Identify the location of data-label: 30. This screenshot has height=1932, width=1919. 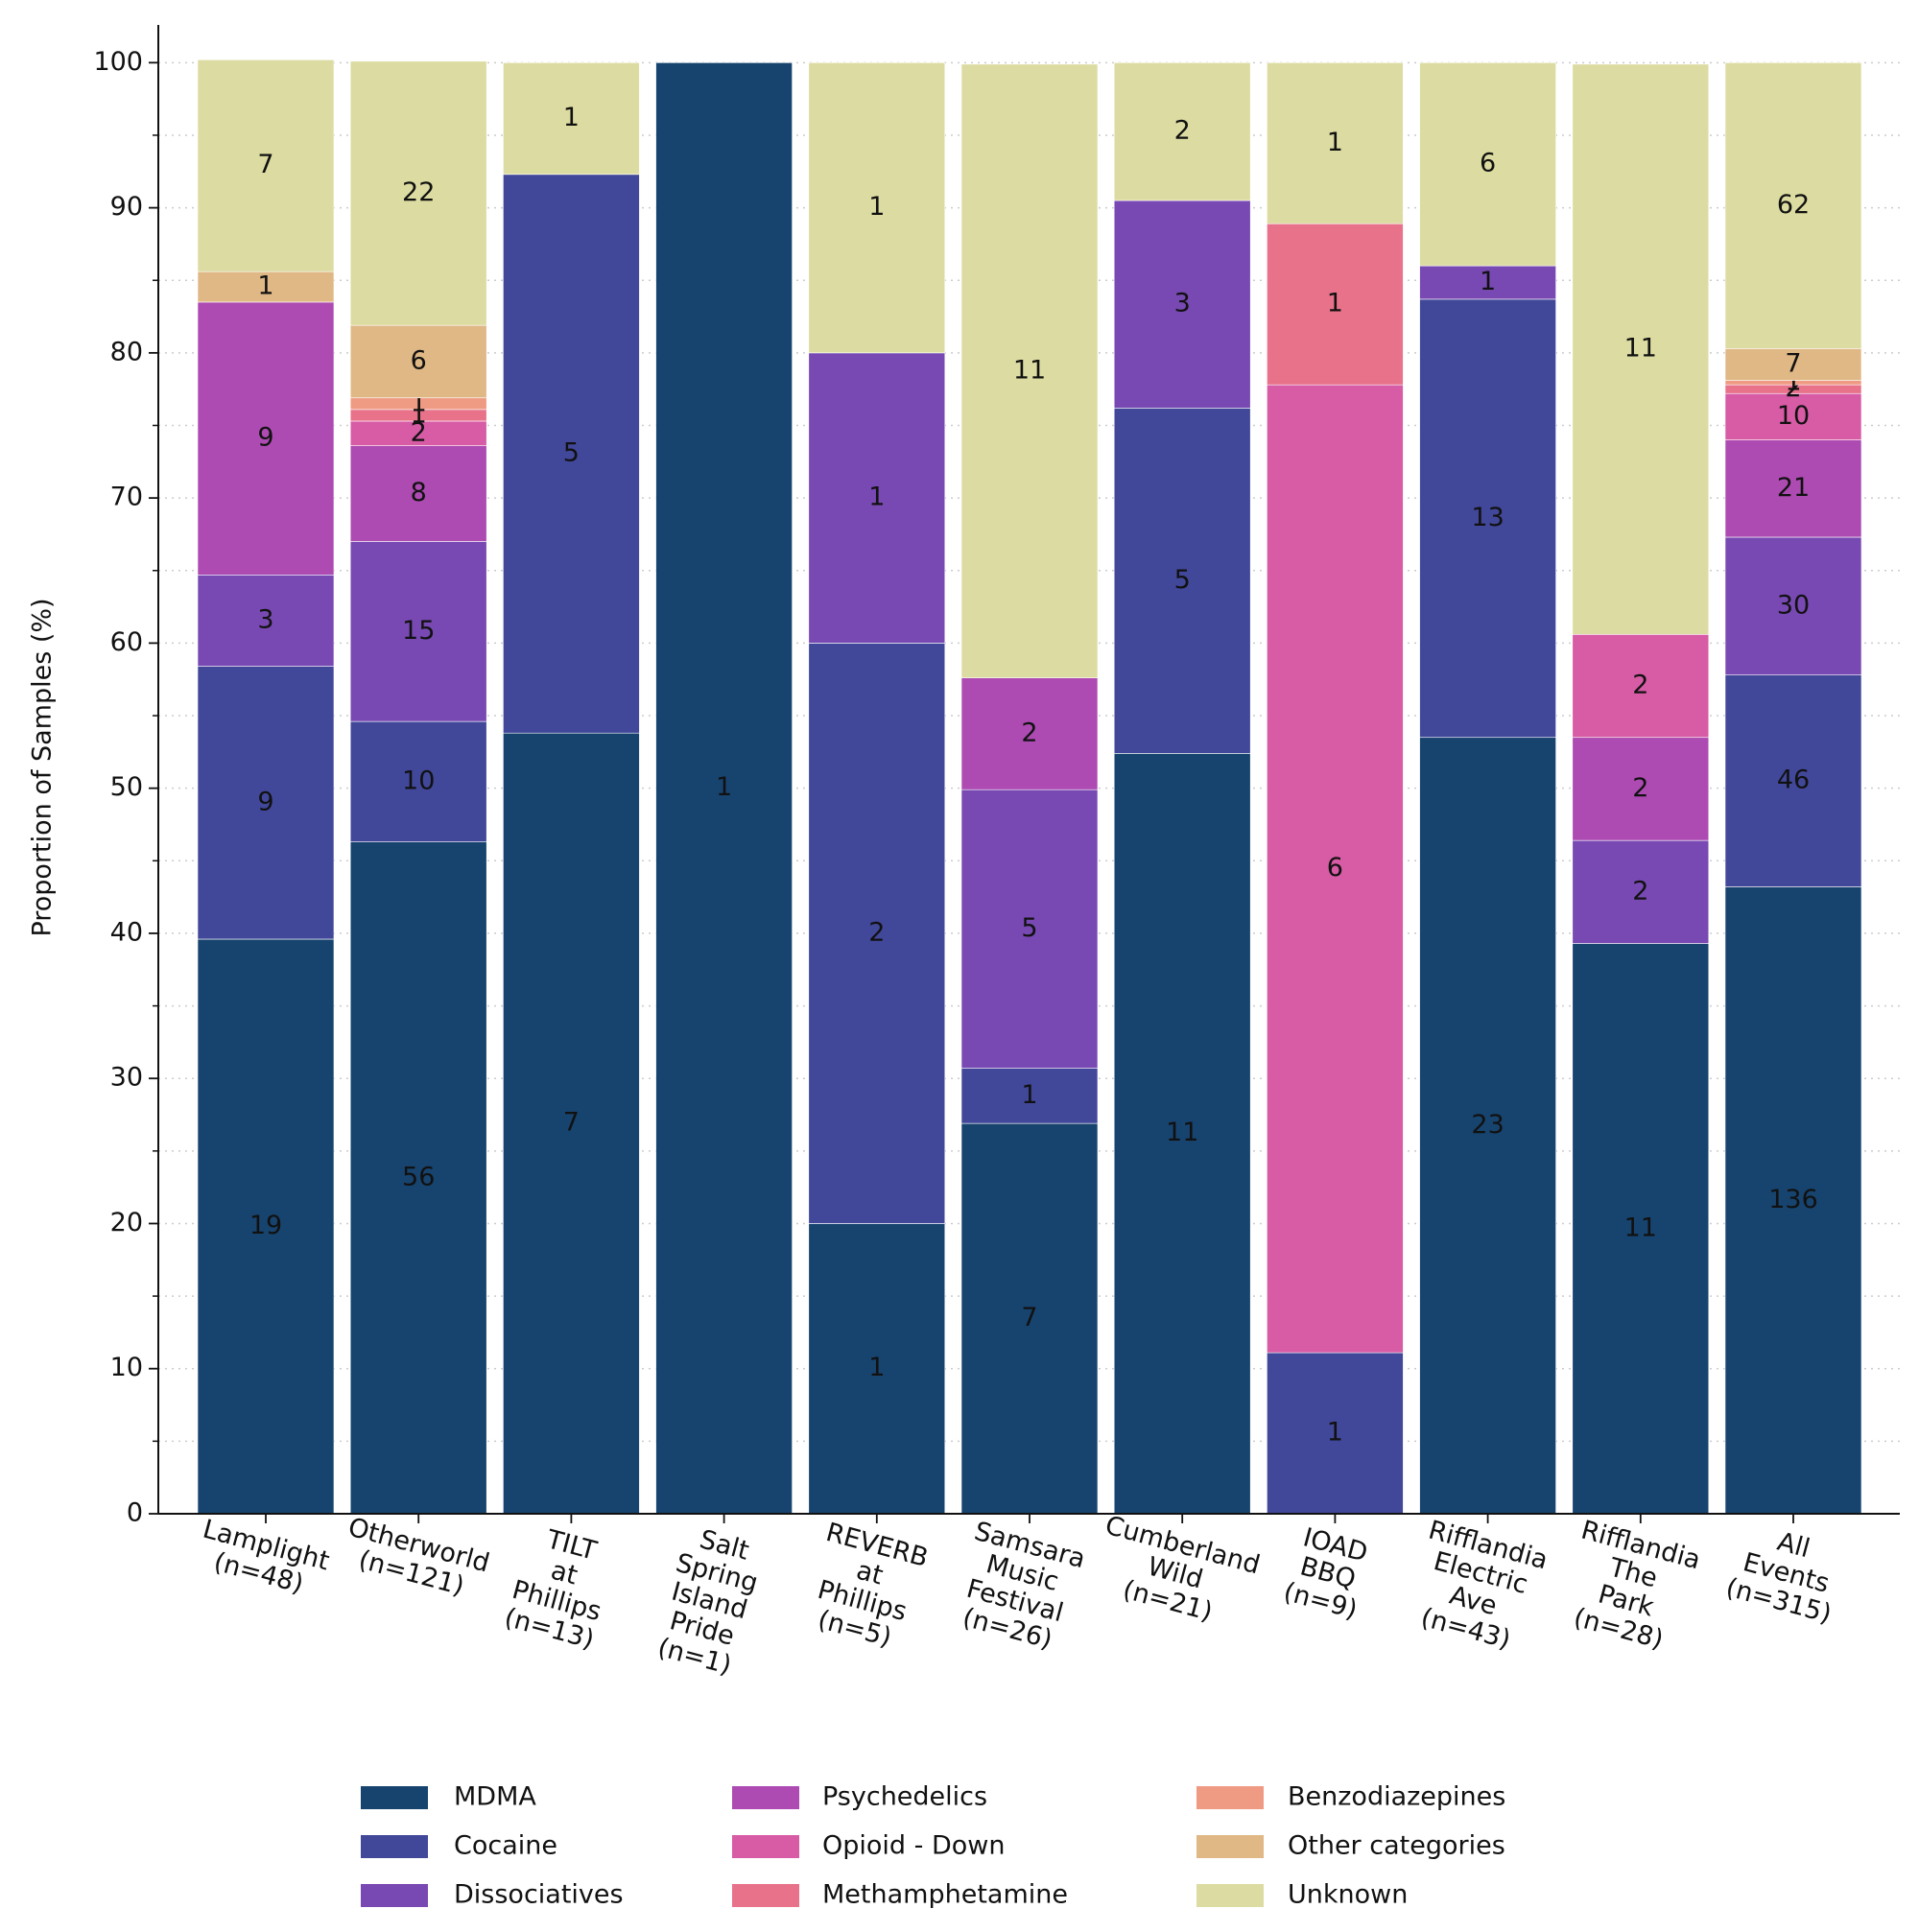
(1793, 605).